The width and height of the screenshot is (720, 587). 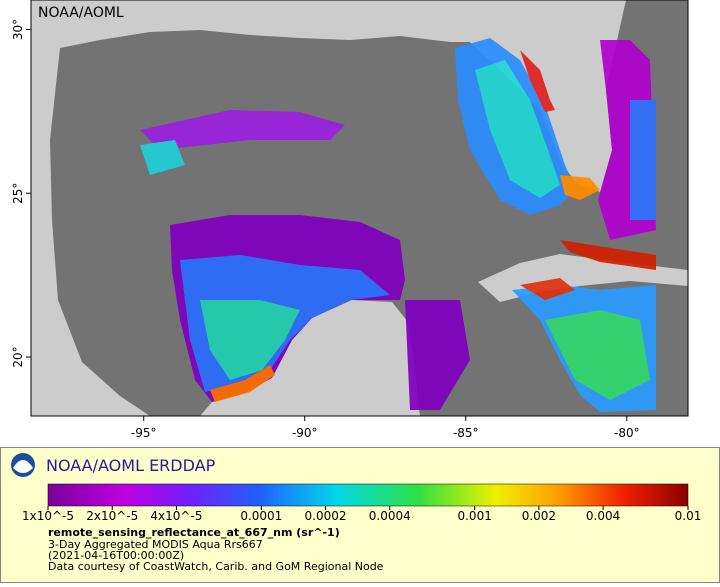 What do you see at coordinates (18, 29) in the screenshot?
I see `y-tick-label: 30°` at bounding box center [18, 29].